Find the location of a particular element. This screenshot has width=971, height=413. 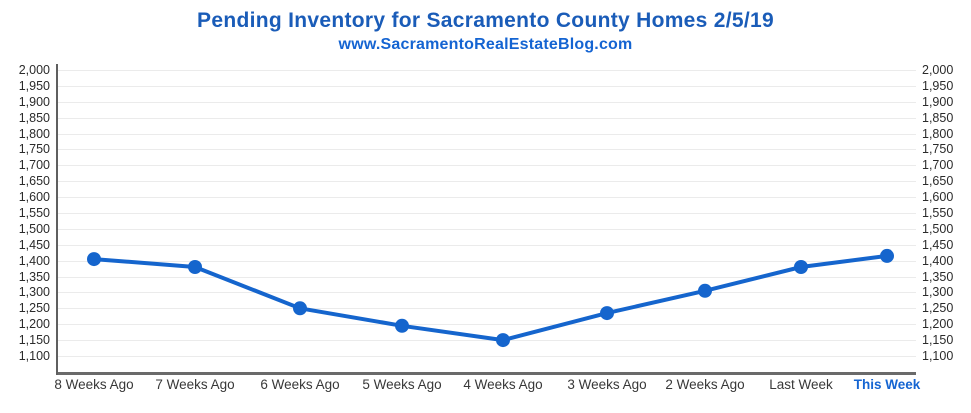

y-axis-tick-left: 1,300 is located at coordinates (34, 292).